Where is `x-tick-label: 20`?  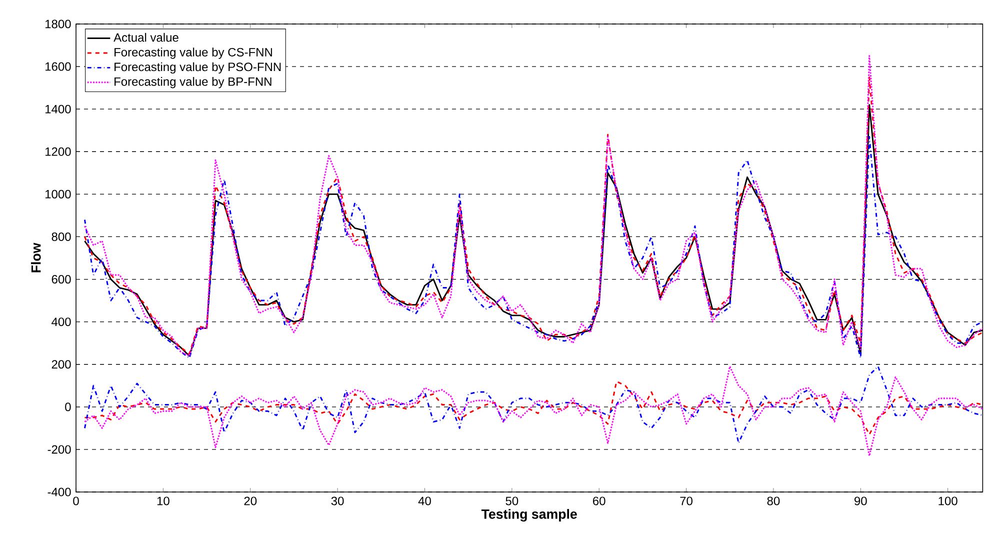
x-tick-label: 20 is located at coordinates (250, 501).